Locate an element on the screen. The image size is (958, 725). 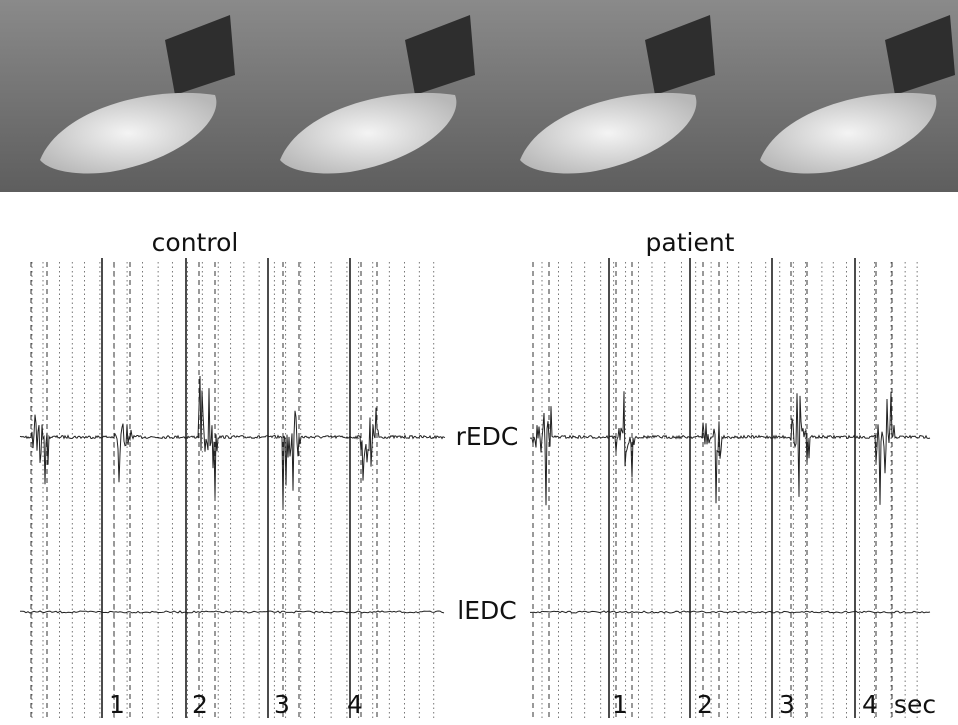
channel-label: lEDC is located at coordinates (486, 610).